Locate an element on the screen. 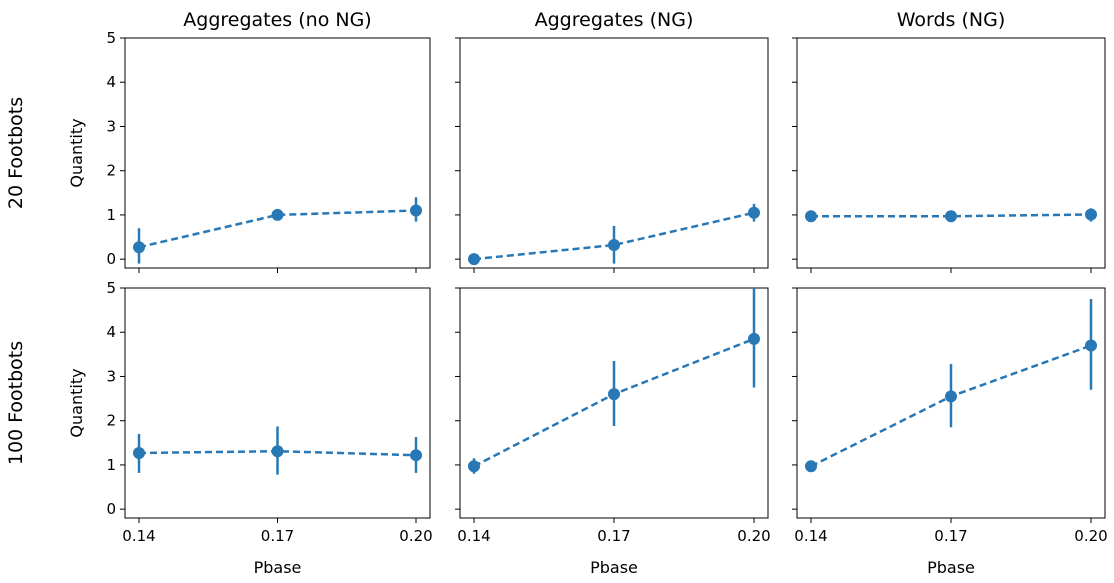 The width and height of the screenshot is (1114, 583). row-label: 100 Footbots is located at coordinates (16, 403).